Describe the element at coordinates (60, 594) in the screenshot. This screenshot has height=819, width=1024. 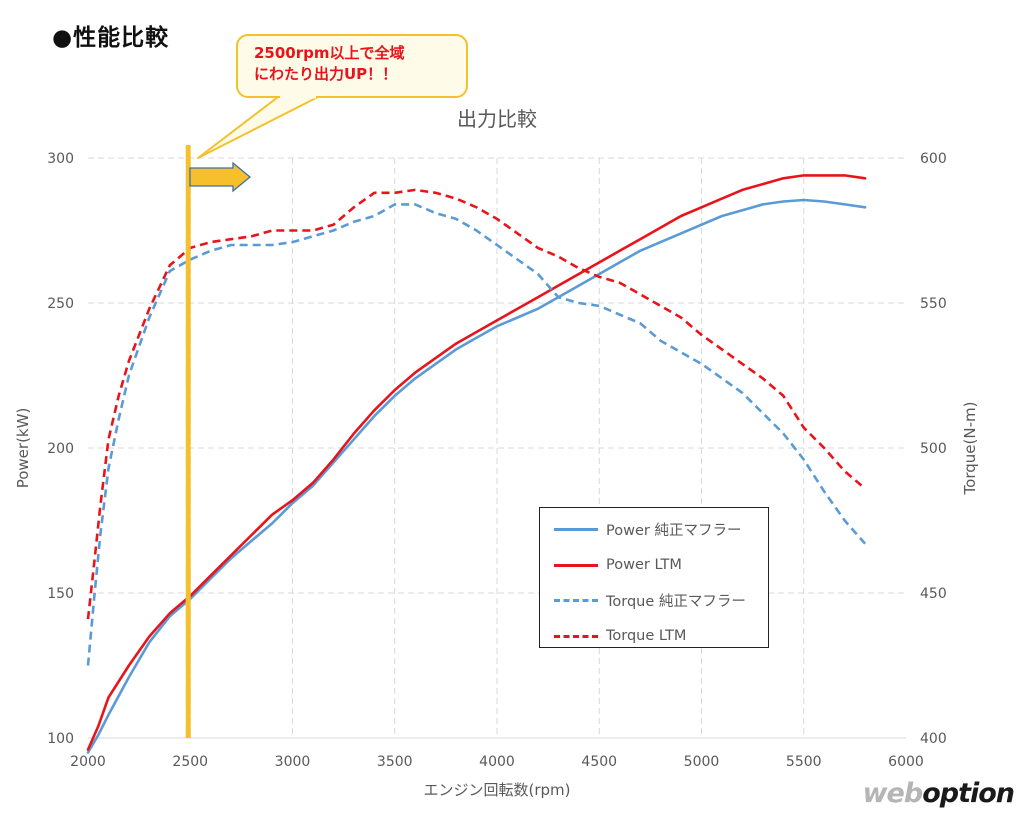
I see `y-tick-label: 150` at that location.